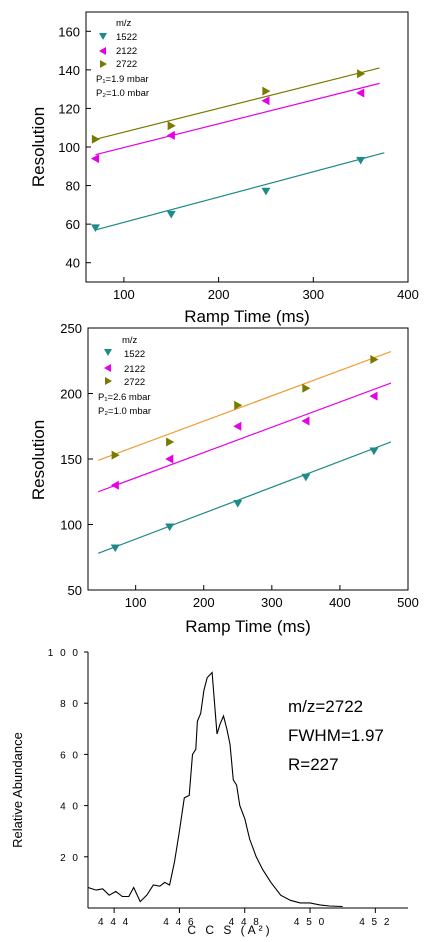 The height and width of the screenshot is (942, 424). I want to click on annotation-resolution: R=227, so click(313, 764).